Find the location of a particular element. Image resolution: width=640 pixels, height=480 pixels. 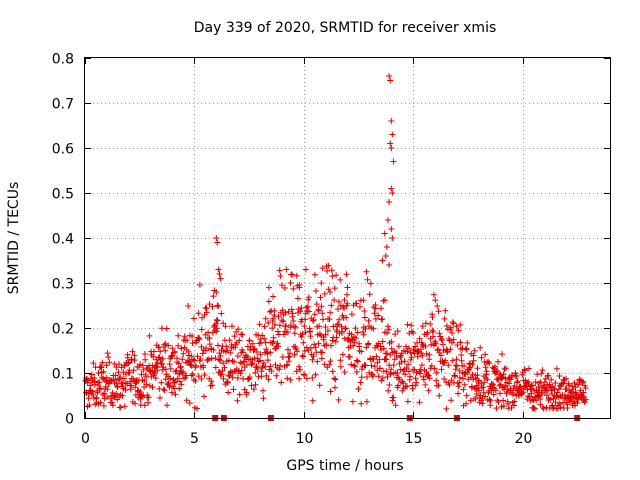

y-axis-label: SRMTID / TECUs is located at coordinates (14, 238).